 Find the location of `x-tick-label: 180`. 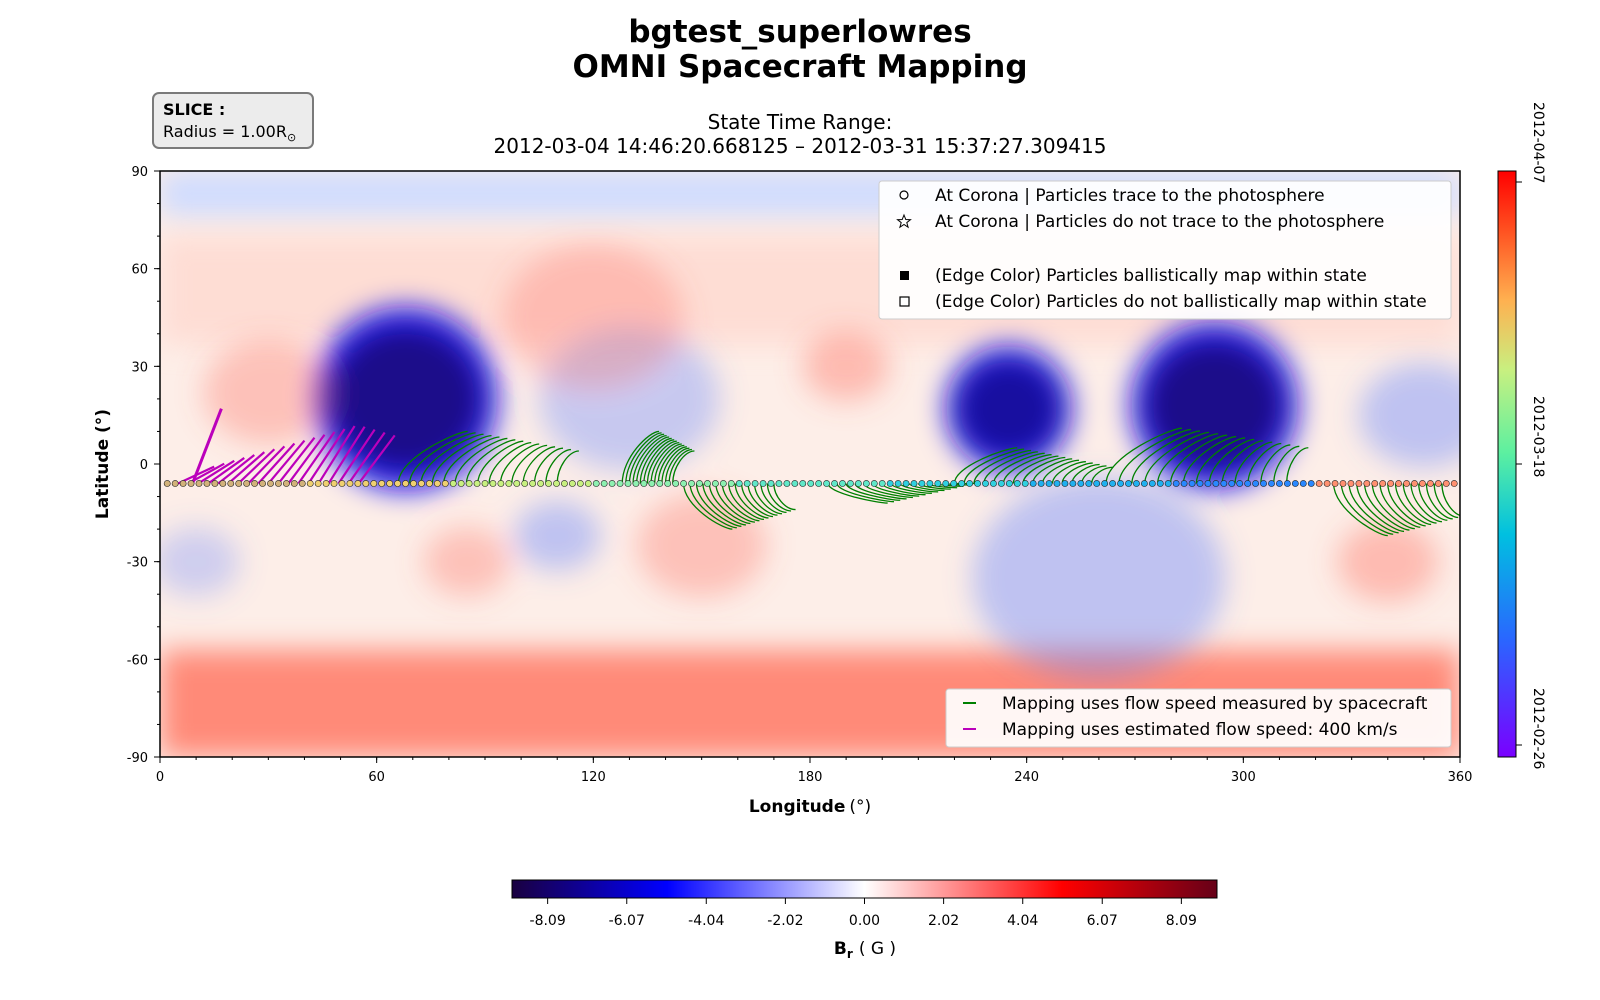

x-tick-label: 180 is located at coordinates (810, 777).